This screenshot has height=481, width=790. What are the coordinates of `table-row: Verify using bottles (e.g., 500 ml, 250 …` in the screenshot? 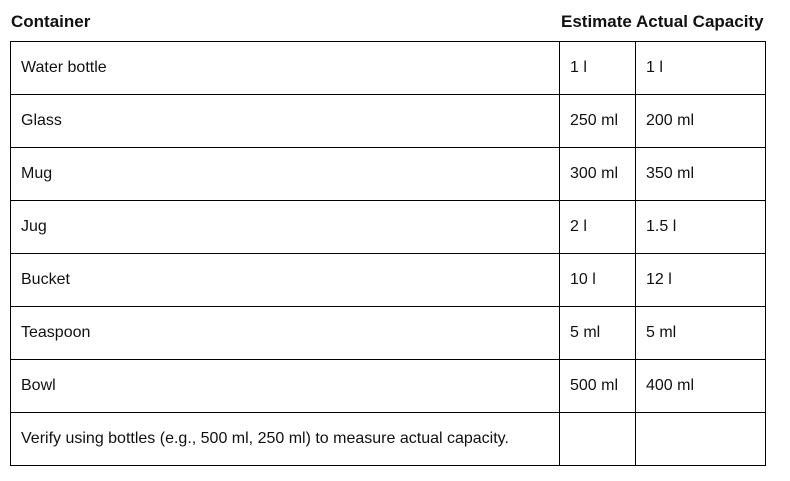 It's located at (388, 439).